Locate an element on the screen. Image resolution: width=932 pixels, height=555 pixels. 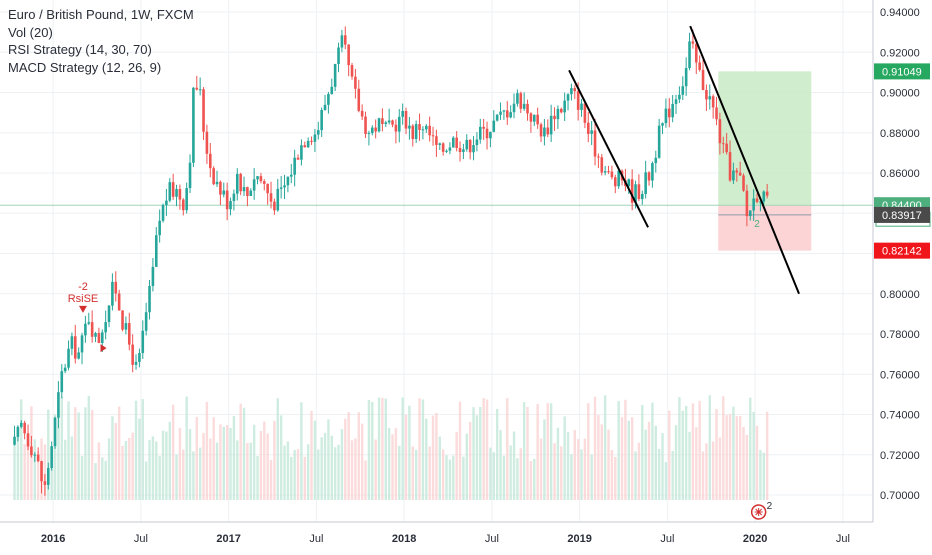
trendlines is located at coordinates (684, 160).